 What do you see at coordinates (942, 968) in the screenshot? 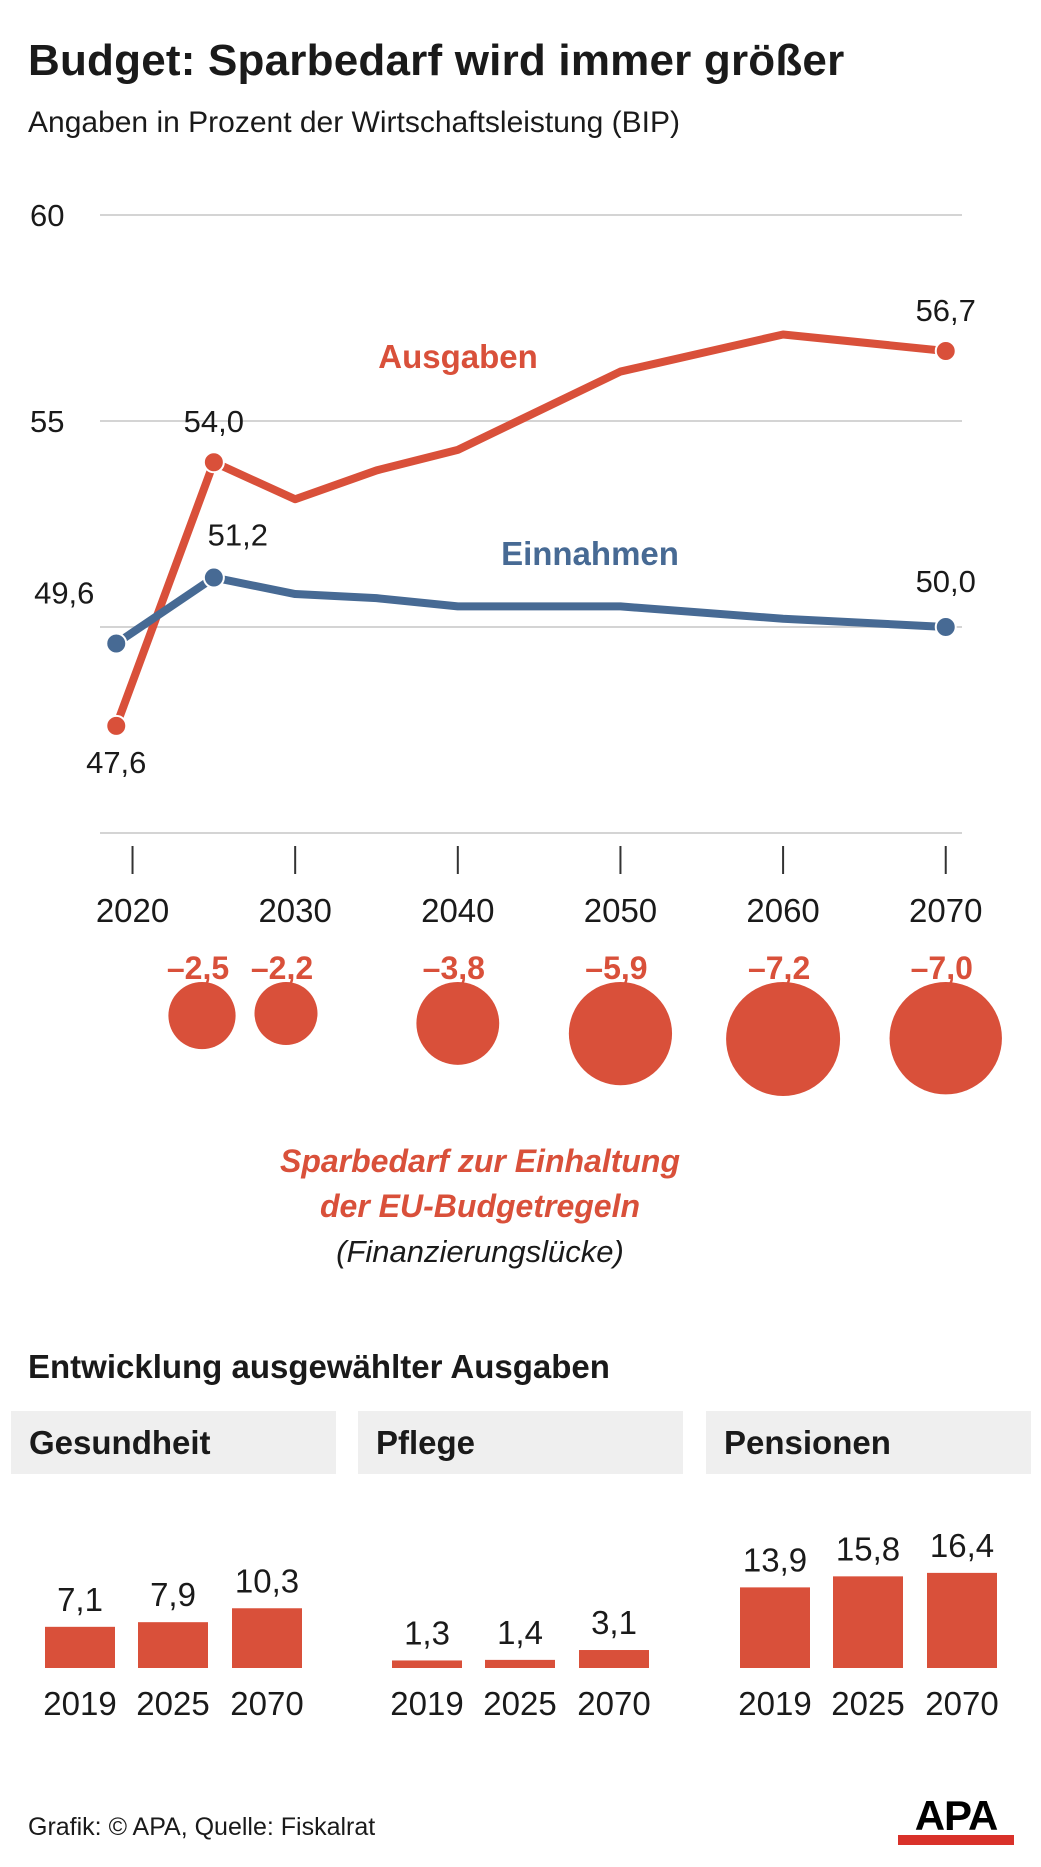
I see `gap-value-label: –7,0` at bounding box center [942, 968].